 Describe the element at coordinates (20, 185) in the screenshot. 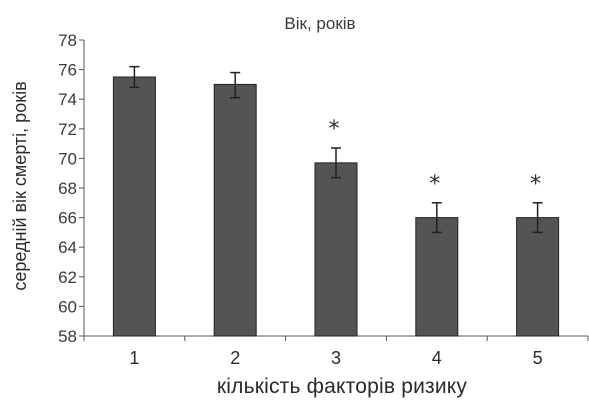

I see `y-axis-label: середній вік смерті, років` at that location.